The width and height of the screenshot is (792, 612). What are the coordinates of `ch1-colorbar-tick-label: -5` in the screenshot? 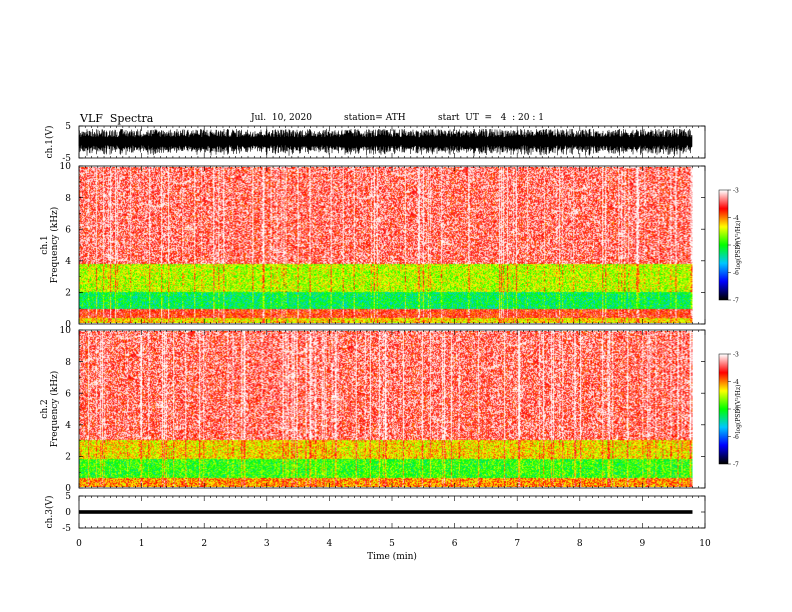 It's located at (736, 246).